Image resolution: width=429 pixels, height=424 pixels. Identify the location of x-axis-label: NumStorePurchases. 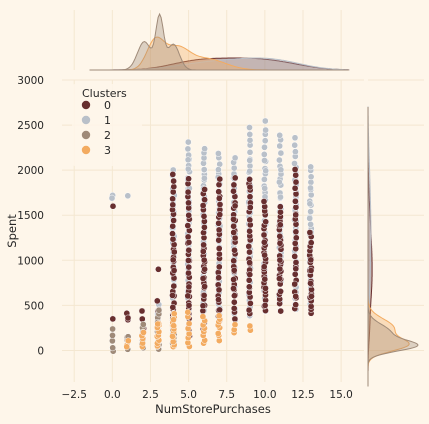
(213, 409).